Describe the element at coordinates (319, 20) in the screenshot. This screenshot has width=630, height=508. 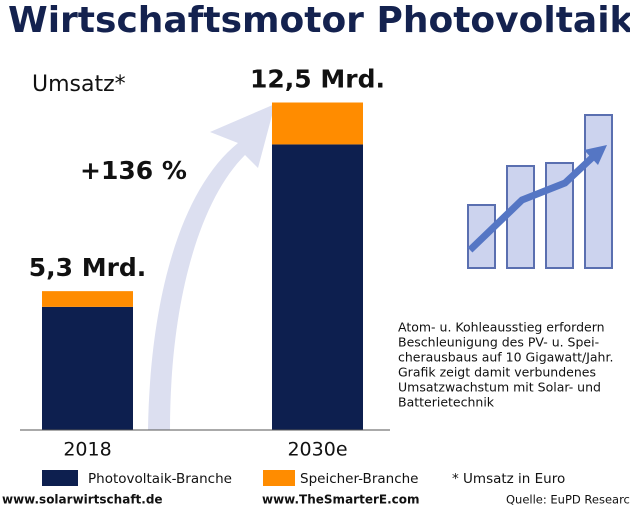
I see `chart-title: Wirtschaftsmotor Photovoltaik` at that location.